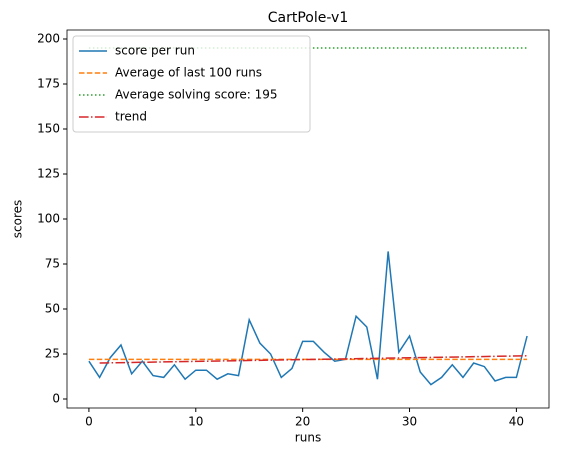 The height and width of the screenshot is (459, 571). Describe the element at coordinates (188, 73) in the screenshot. I see `legend-label: Average of last 100 runs` at that location.